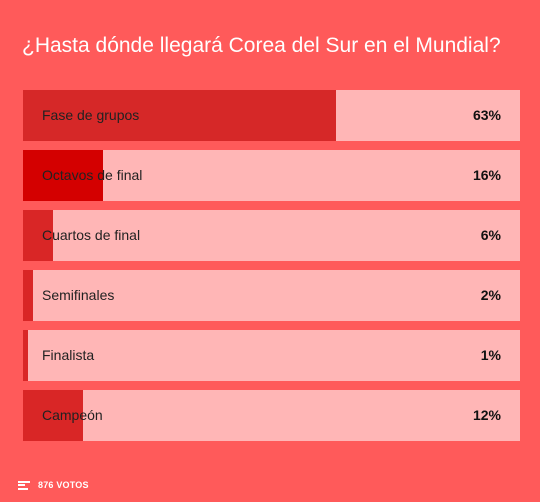 Image resolution: width=540 pixels, height=502 pixels. Describe the element at coordinates (486, 115) in the screenshot. I see `option-percent: 63%` at that location.